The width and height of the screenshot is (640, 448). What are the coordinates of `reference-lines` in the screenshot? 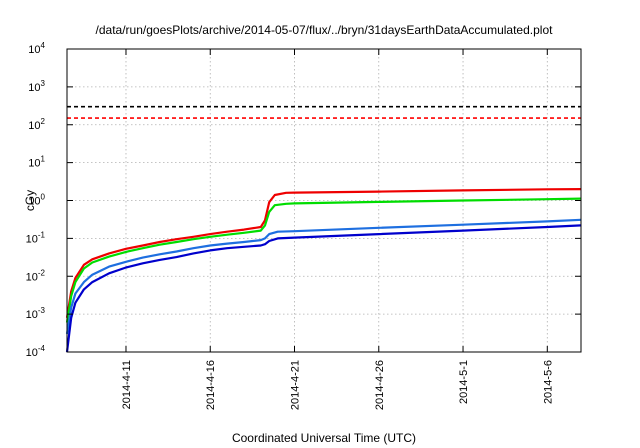 It's located at (324, 112).